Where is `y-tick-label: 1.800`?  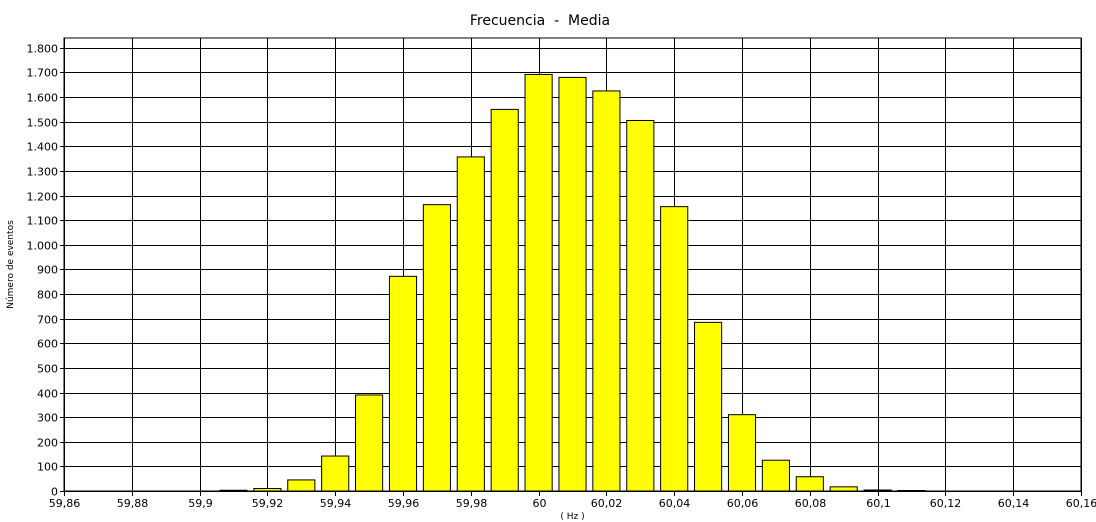 y-tick-label: 1.800 is located at coordinates (43, 49).